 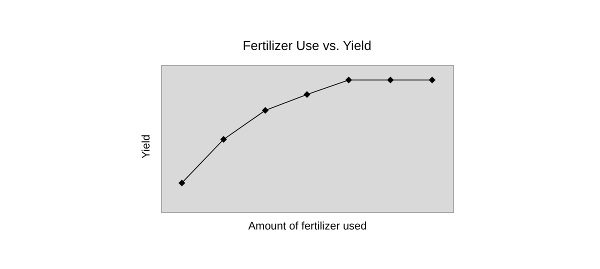 What do you see at coordinates (307, 226) in the screenshot?
I see `x-axis-title: Amount of fertilizer used` at bounding box center [307, 226].